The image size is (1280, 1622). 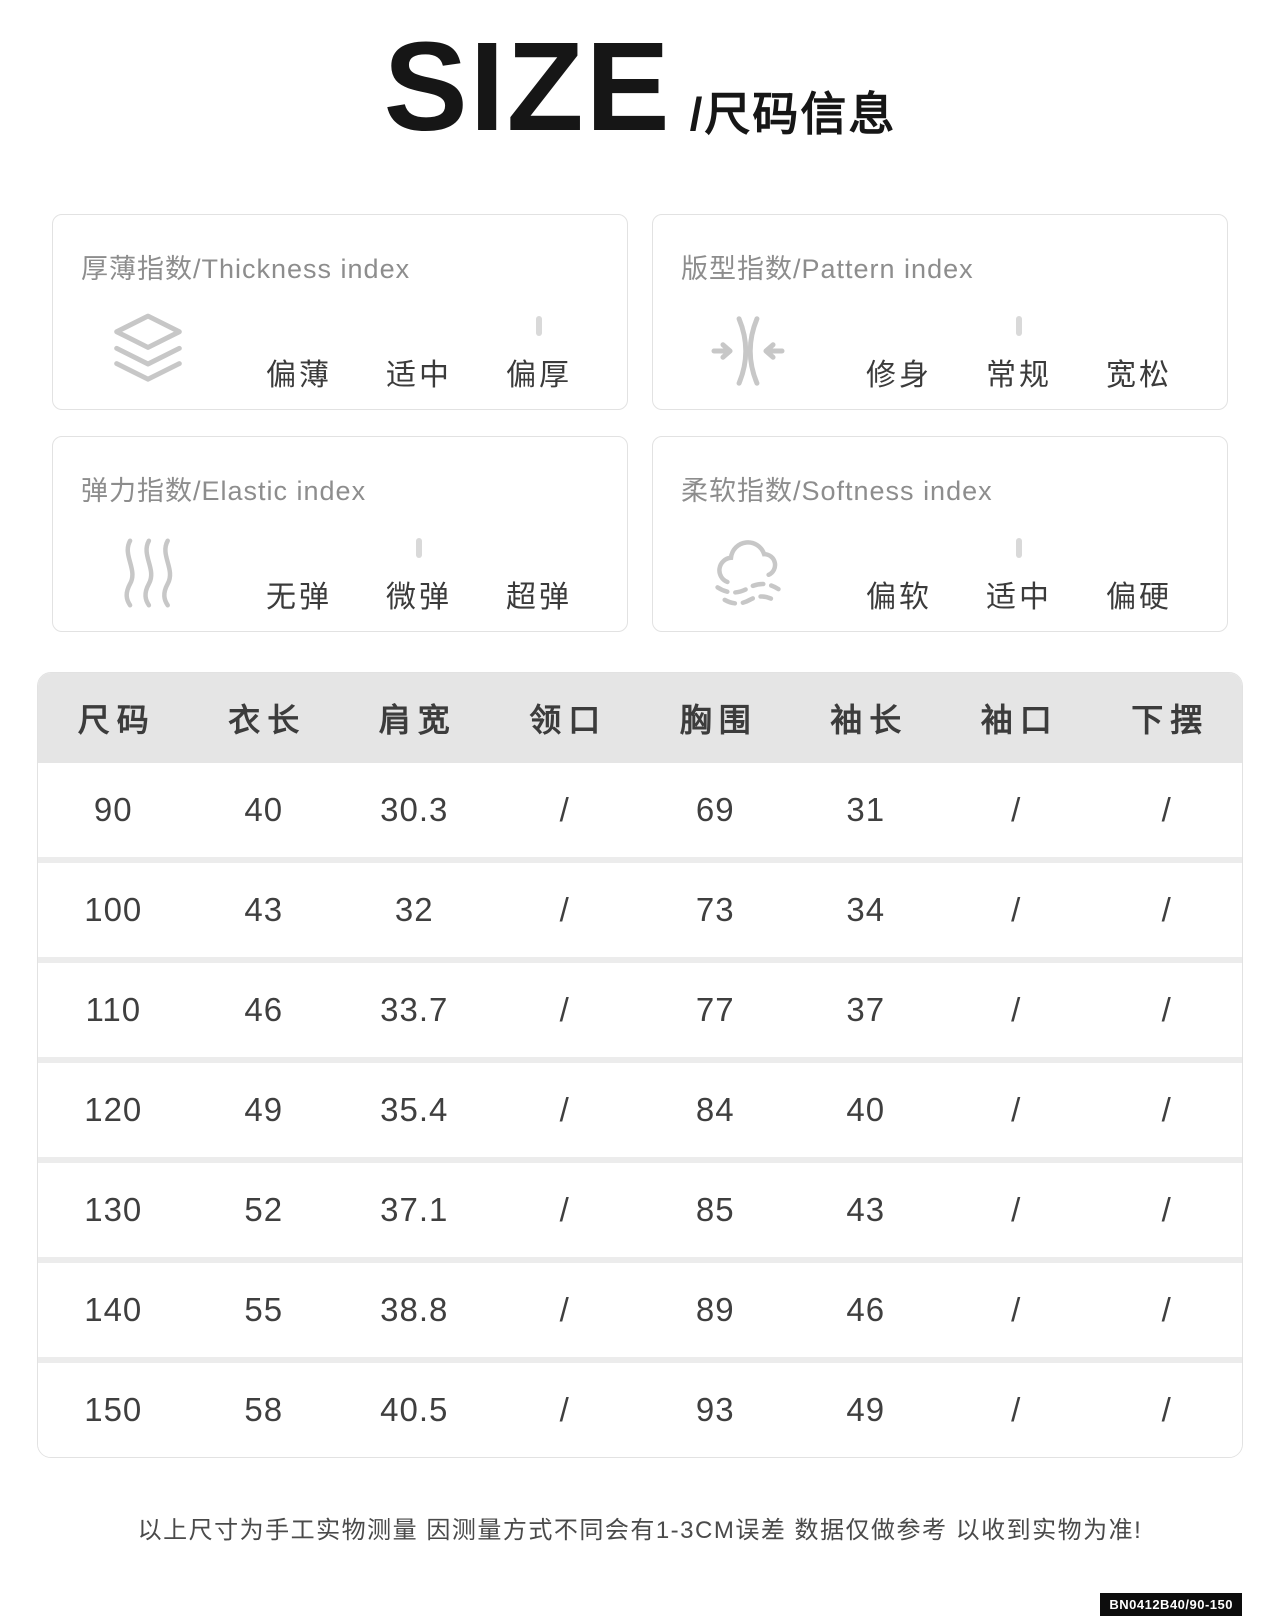 I want to click on elastic-index-box: 弹力指数/Elastic index 无弹 微弹, so click(x=340, y=534).